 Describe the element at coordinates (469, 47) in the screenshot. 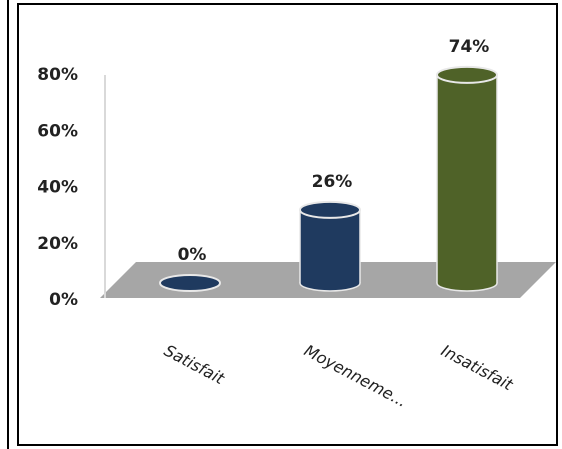

I see `value-label: 74%` at that location.